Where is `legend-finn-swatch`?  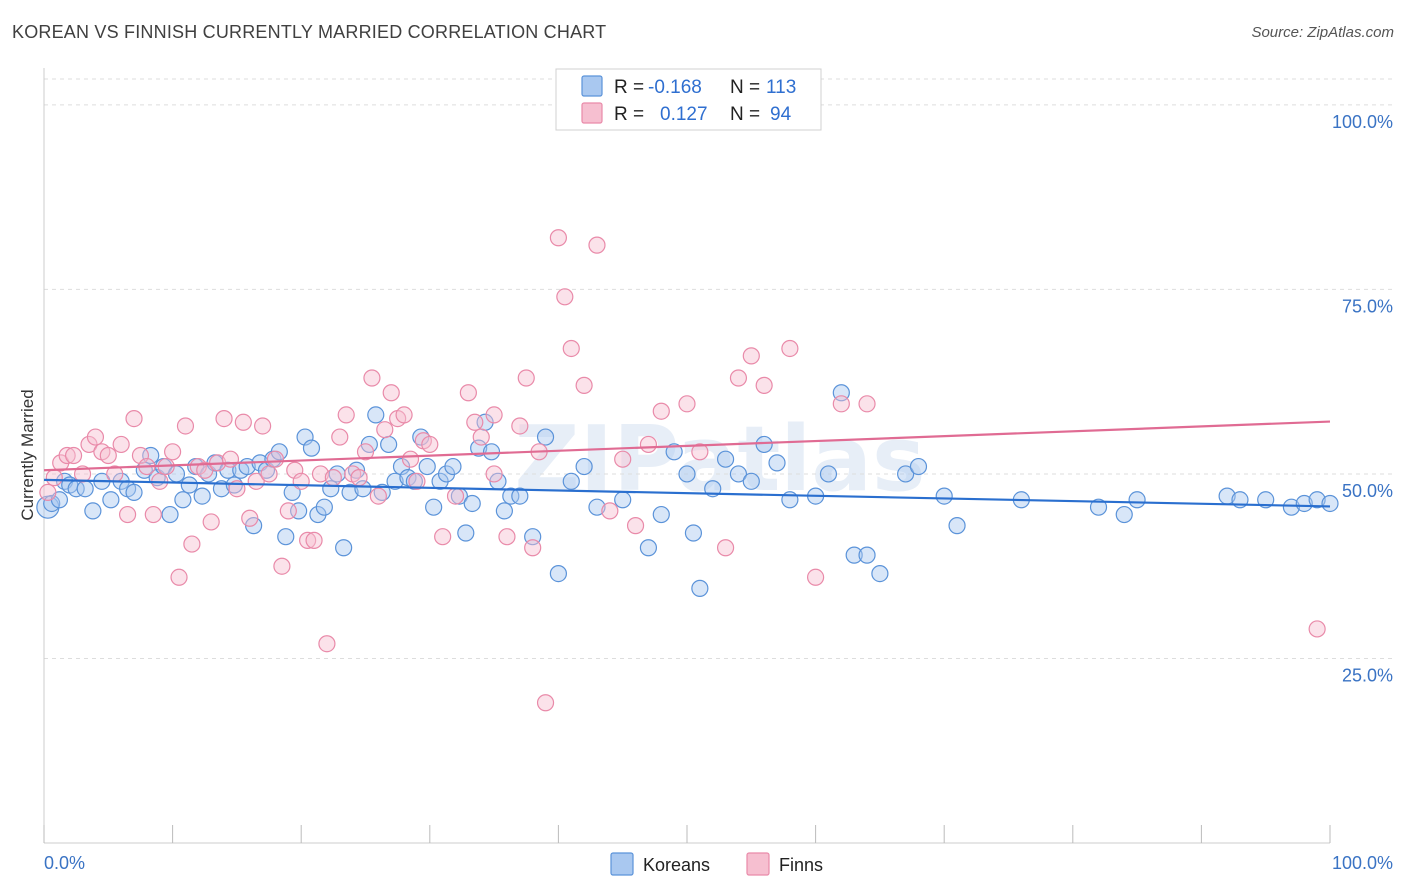
legend-finn-swatch is located at coordinates (592, 113).